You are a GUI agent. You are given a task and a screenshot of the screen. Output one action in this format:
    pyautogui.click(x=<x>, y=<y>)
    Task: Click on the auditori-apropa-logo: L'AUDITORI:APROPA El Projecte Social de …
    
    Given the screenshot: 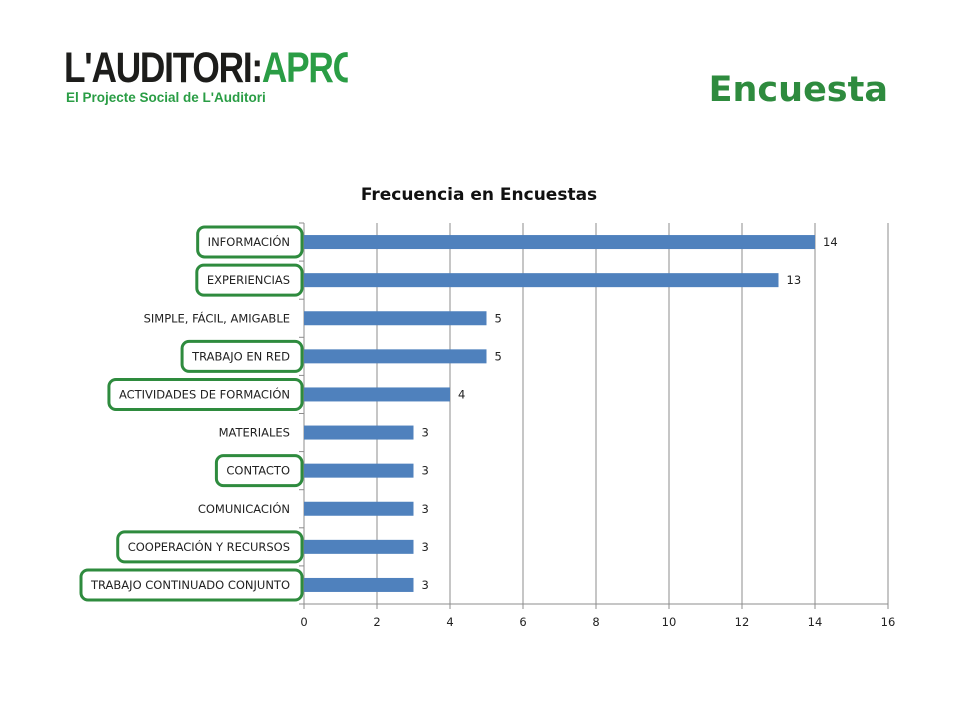 What is the action you would take?
    pyautogui.click(x=237, y=77)
    